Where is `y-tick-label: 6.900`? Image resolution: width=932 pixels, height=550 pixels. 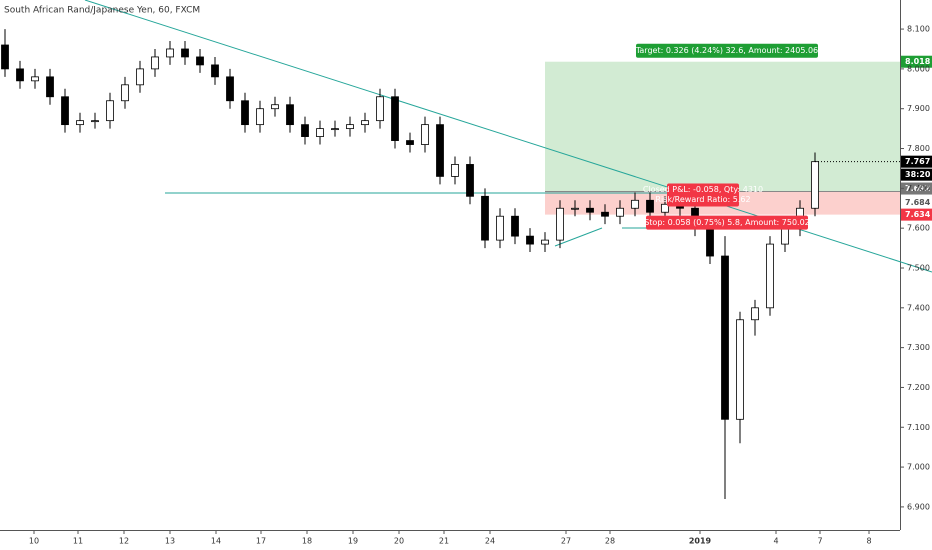 y-tick-label: 6.900 is located at coordinates (918, 506).